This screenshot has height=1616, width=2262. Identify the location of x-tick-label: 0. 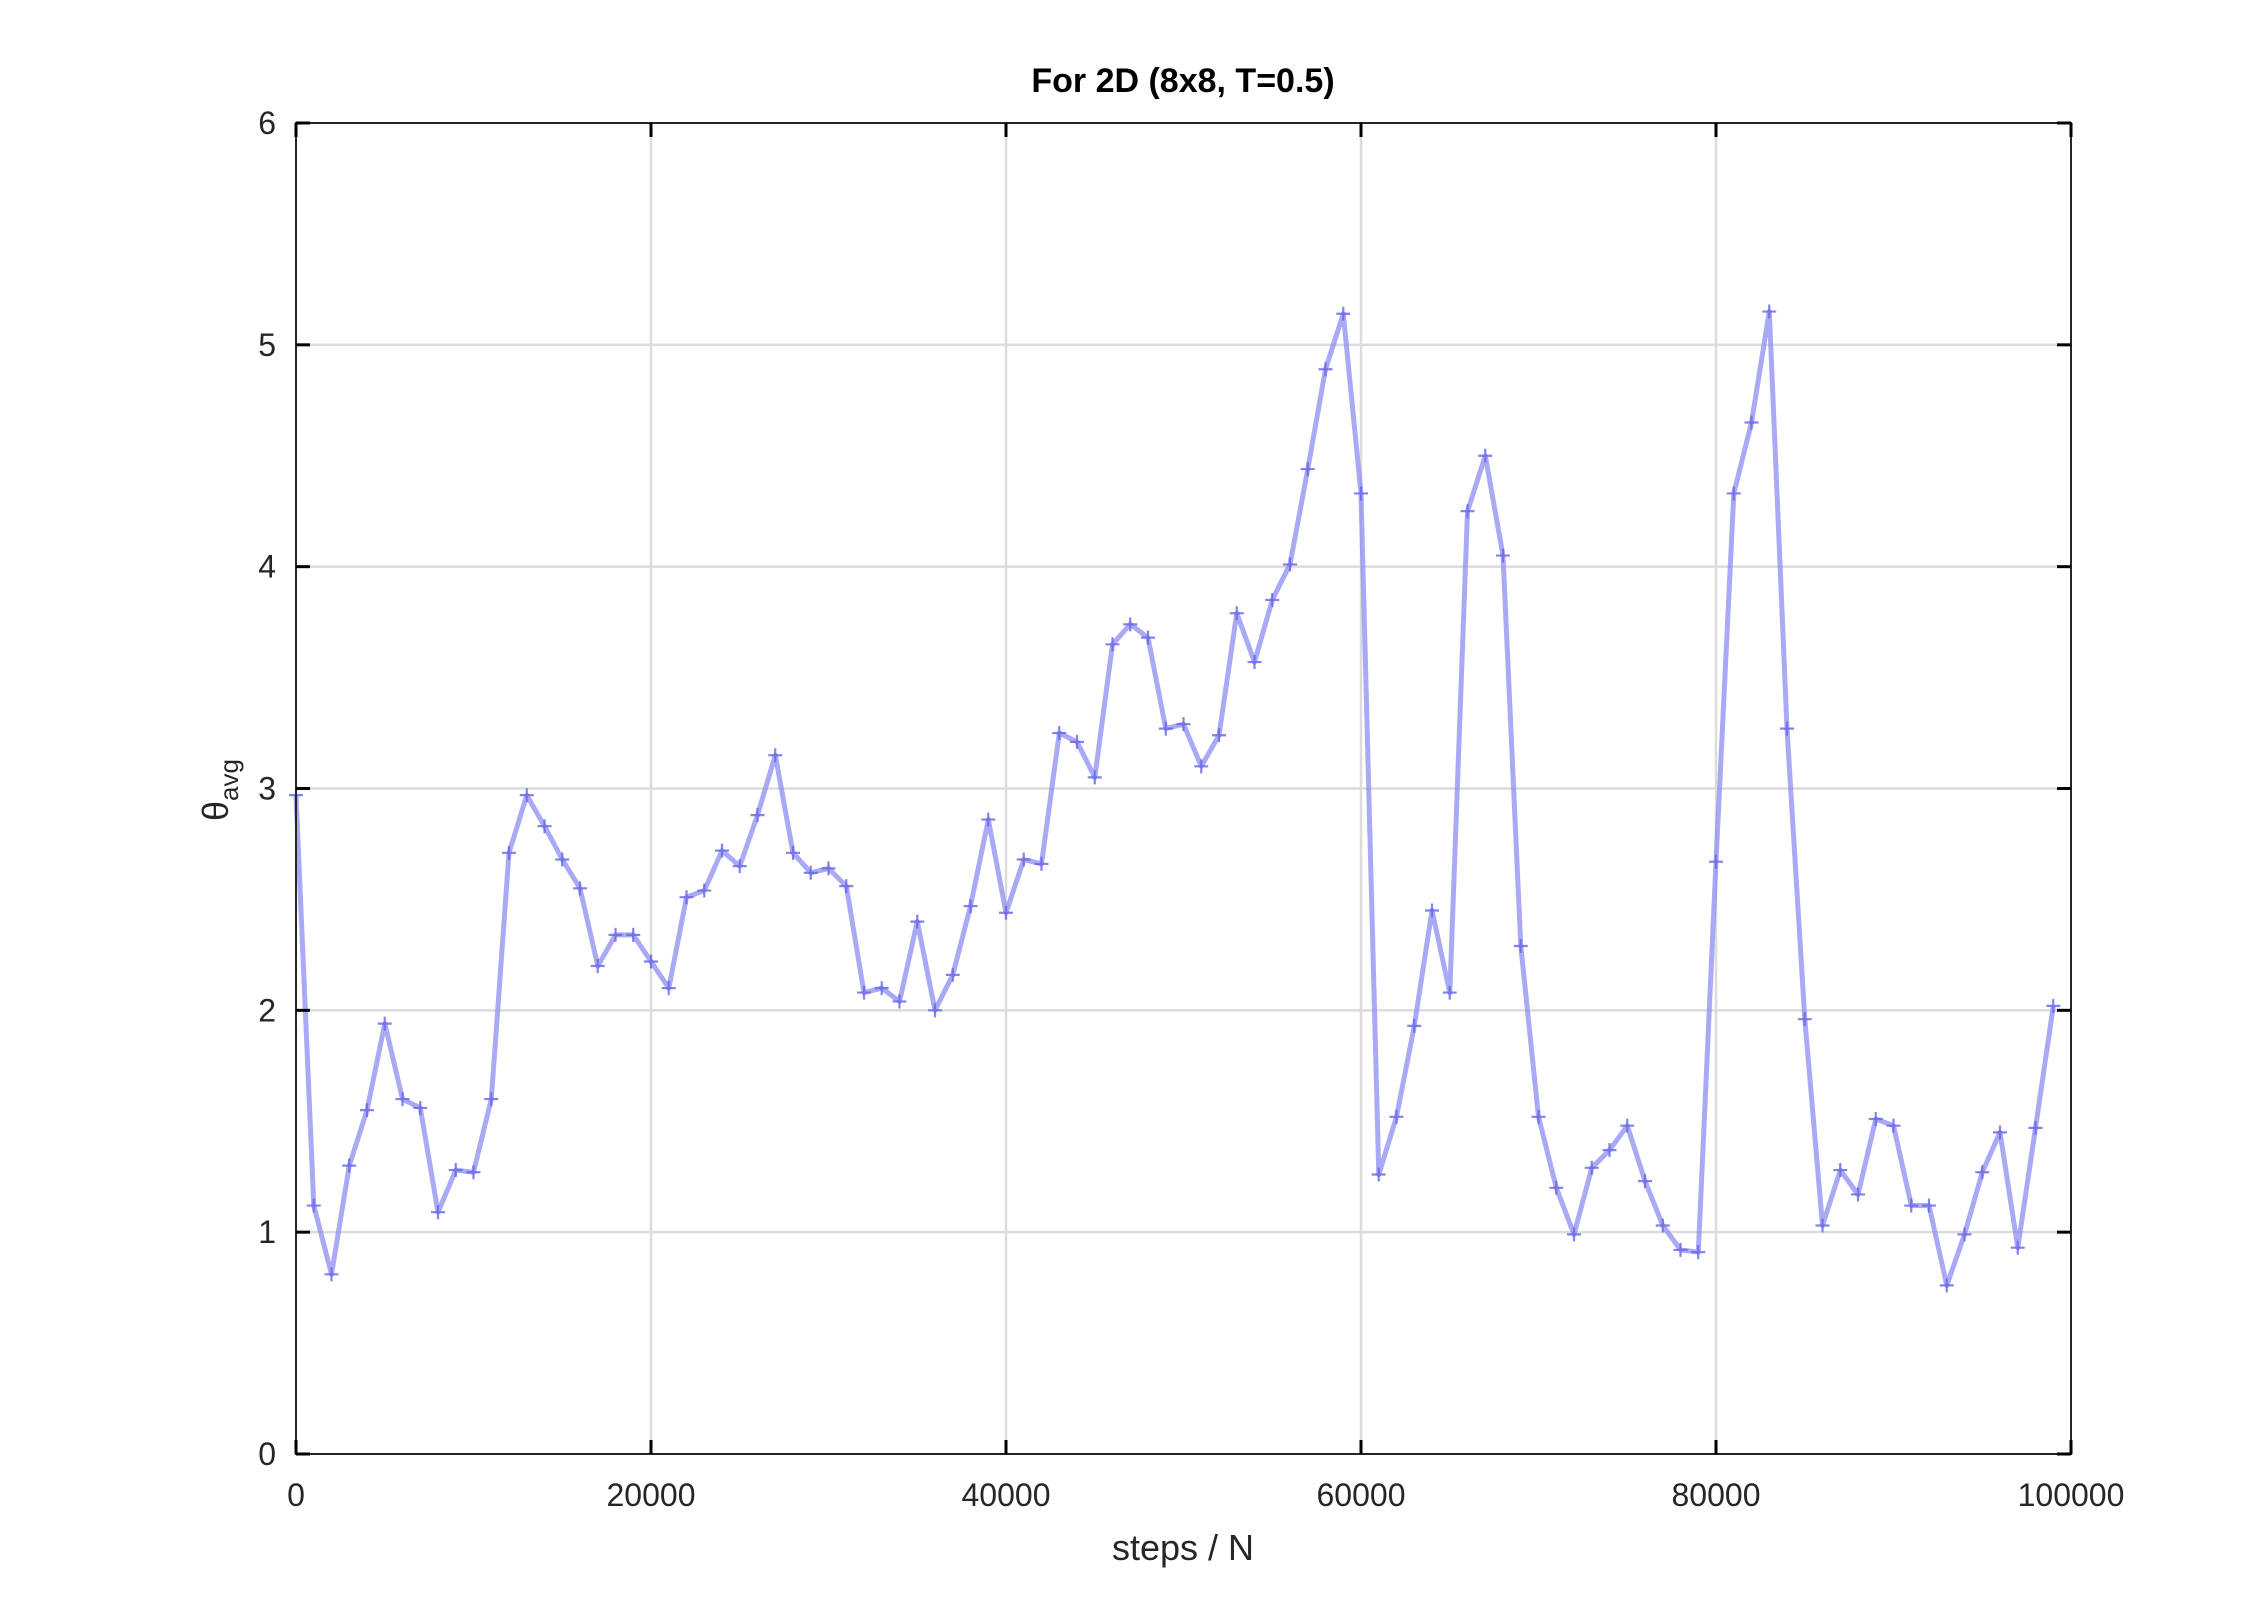
(296, 1495).